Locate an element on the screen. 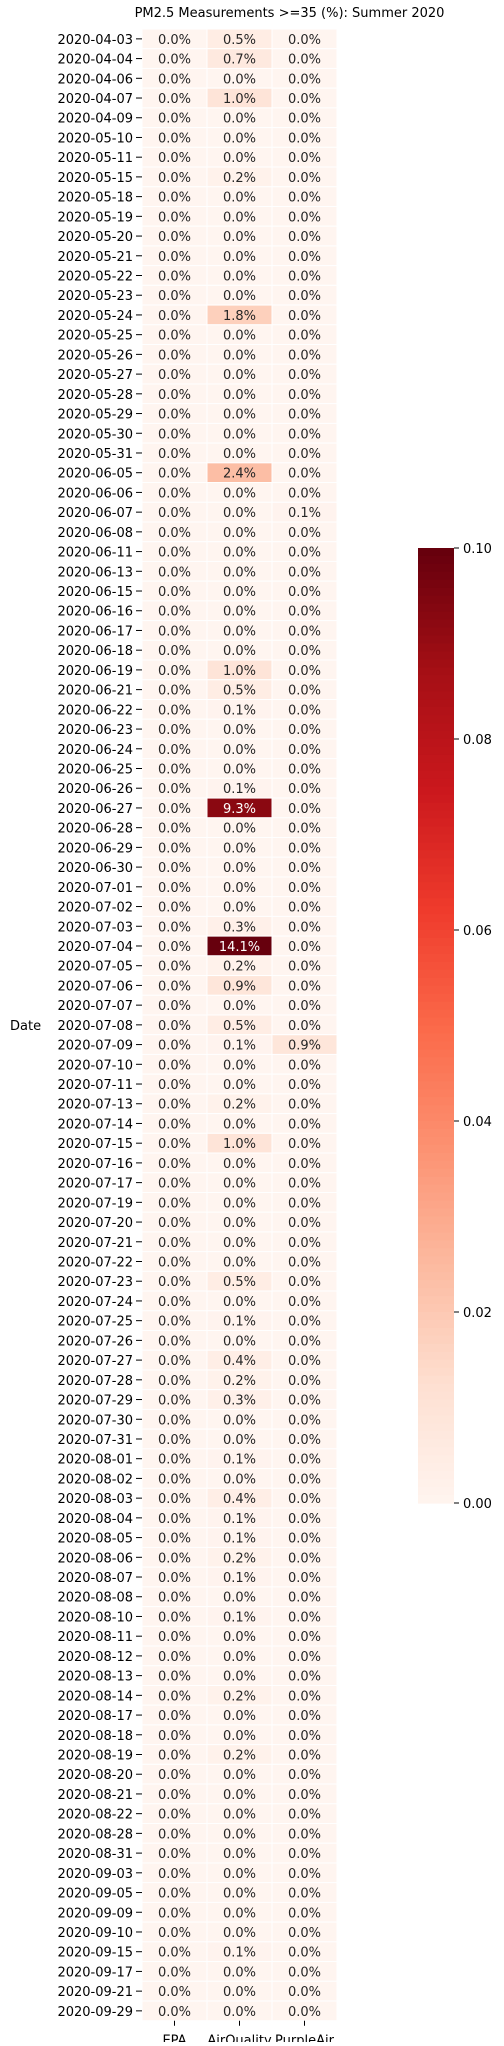  y-tick-label: 2020-08-07 is located at coordinates (95, 1578).